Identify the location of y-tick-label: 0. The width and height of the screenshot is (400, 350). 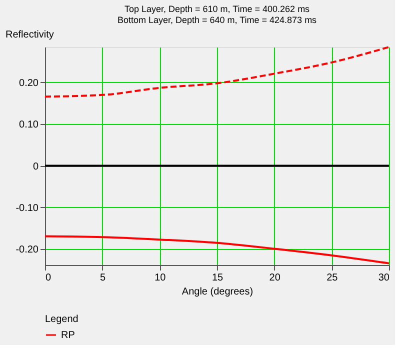
(35, 166).